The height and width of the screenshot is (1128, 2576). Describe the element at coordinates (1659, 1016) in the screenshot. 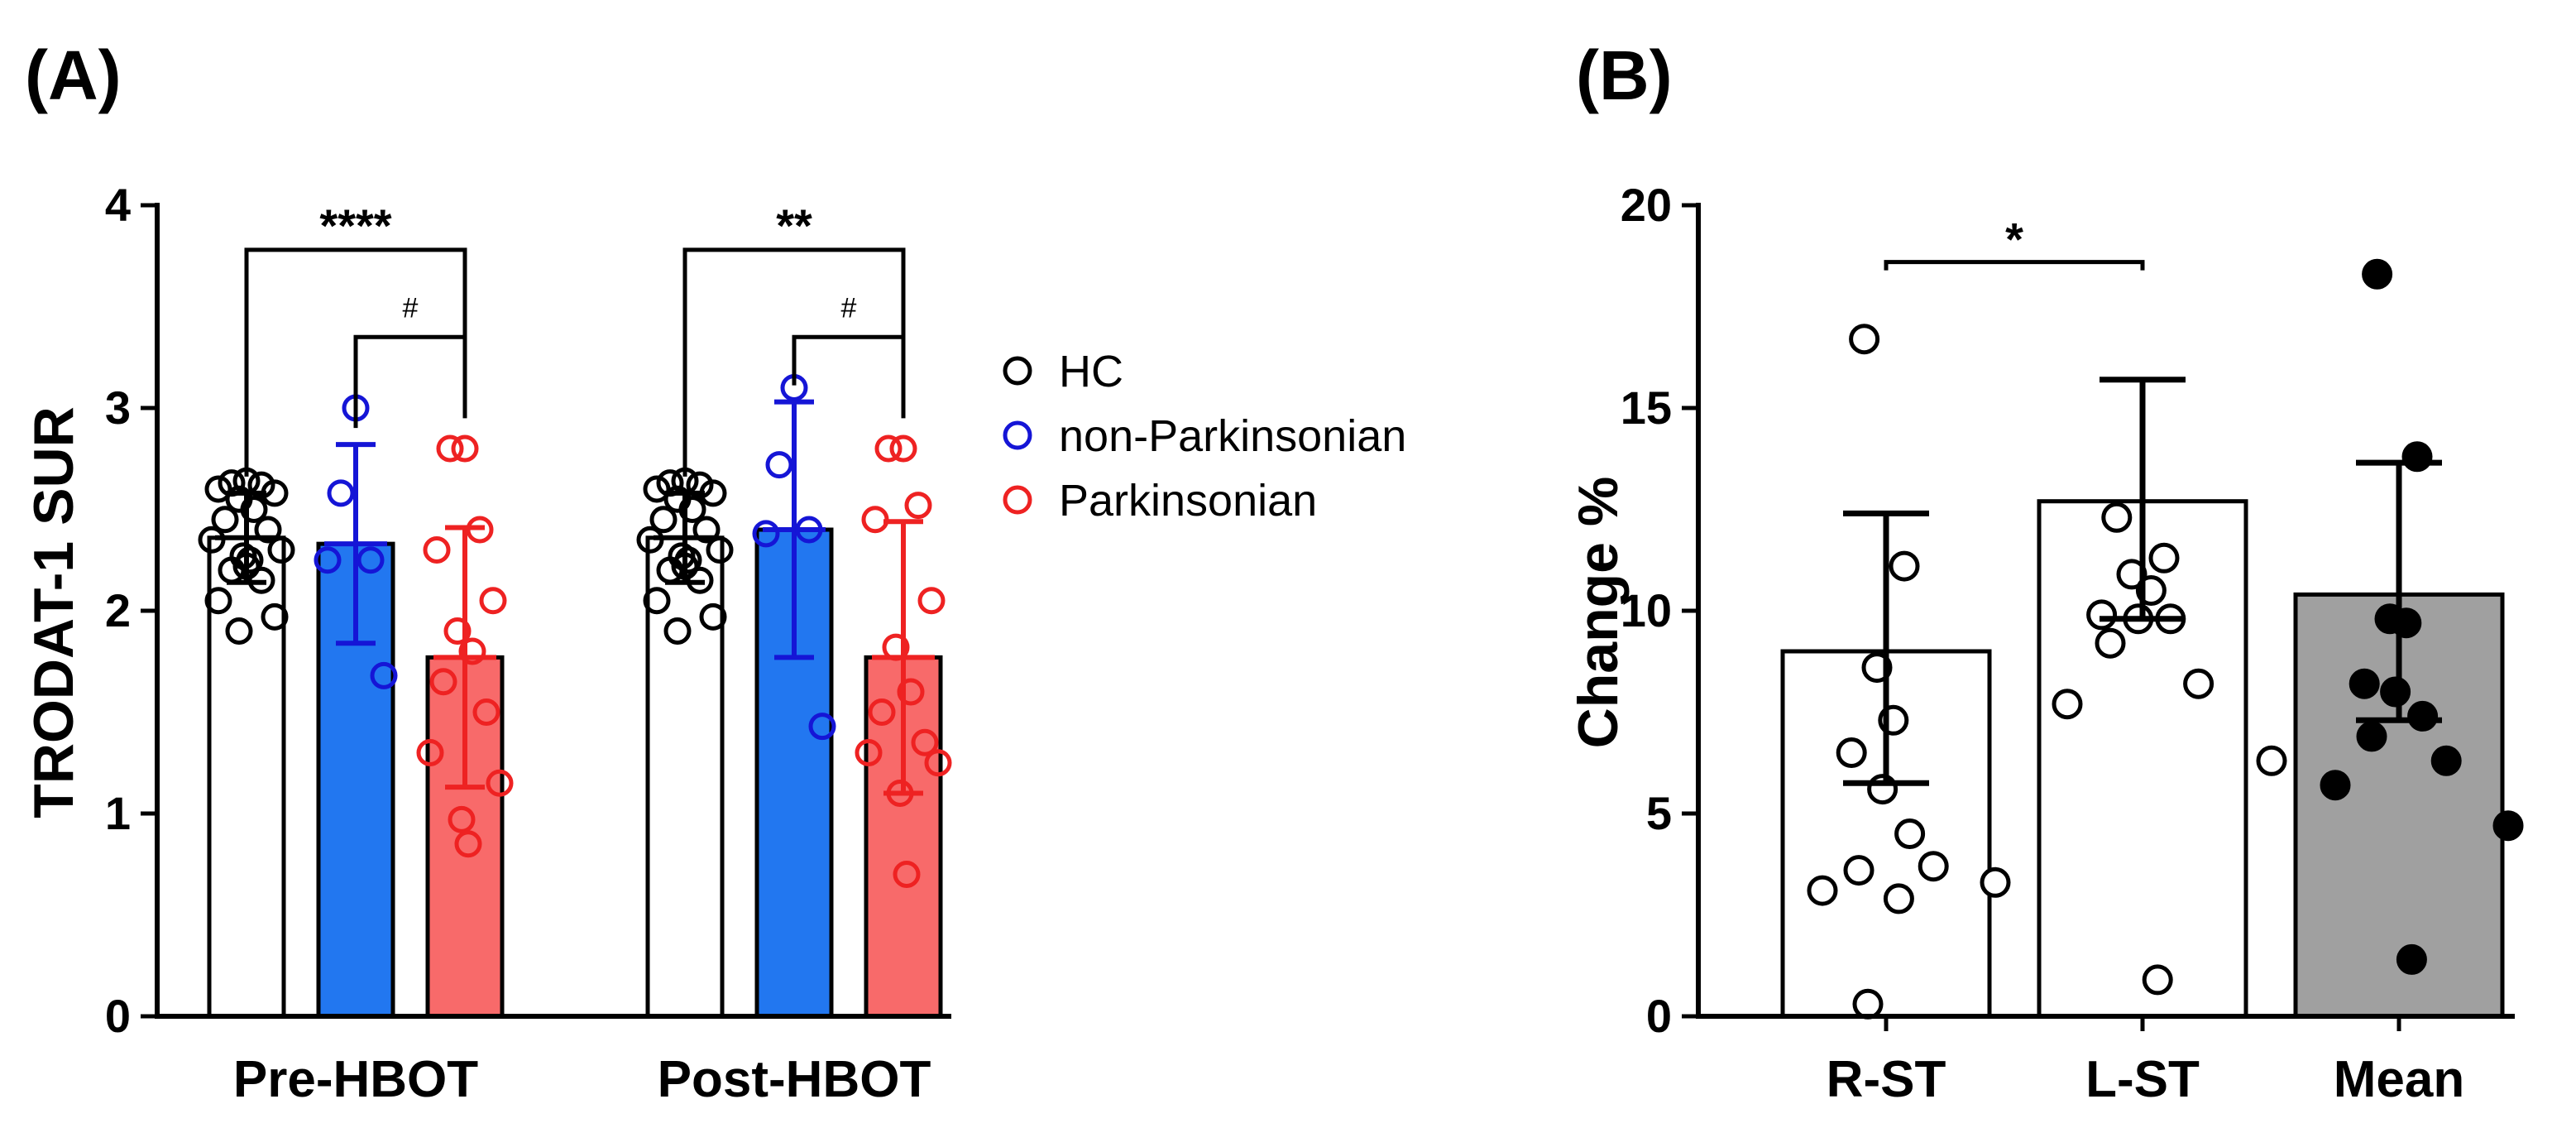

I see `panel-b-y-tick-label: 0` at that location.